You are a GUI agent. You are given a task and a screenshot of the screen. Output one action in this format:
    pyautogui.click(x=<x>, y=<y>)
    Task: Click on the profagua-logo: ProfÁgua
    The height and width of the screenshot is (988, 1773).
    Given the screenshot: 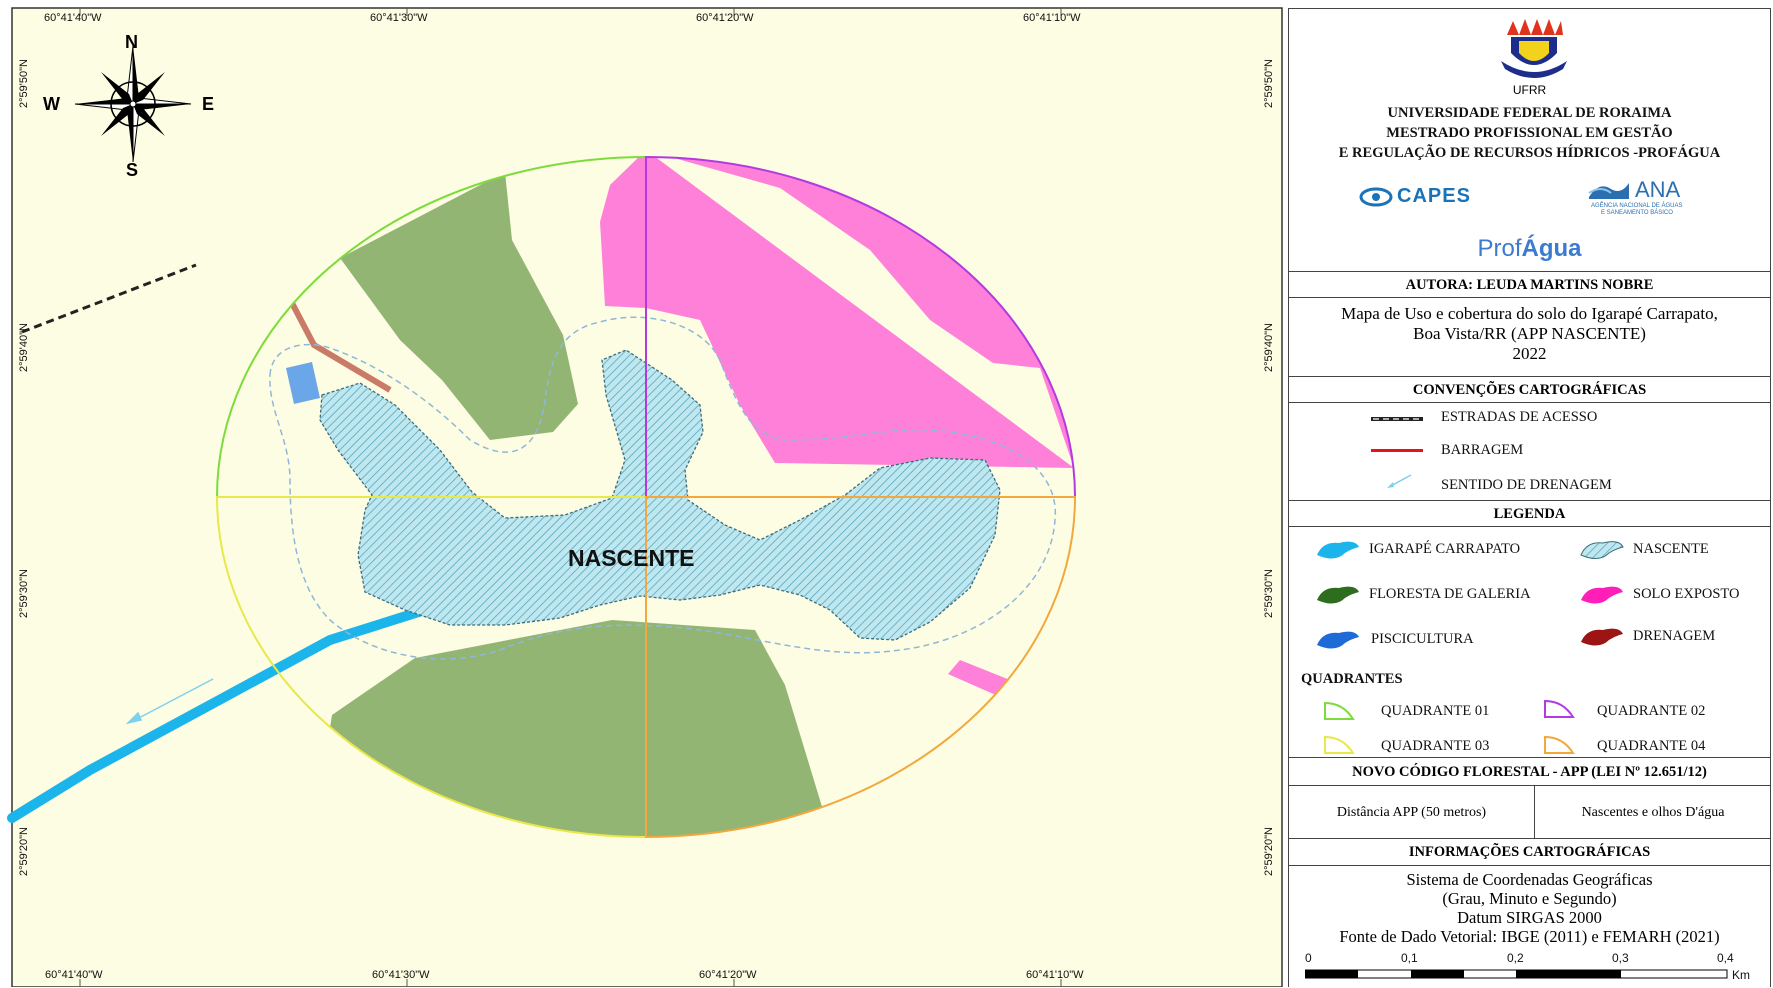 What is the action you would take?
    pyautogui.click(x=1529, y=249)
    